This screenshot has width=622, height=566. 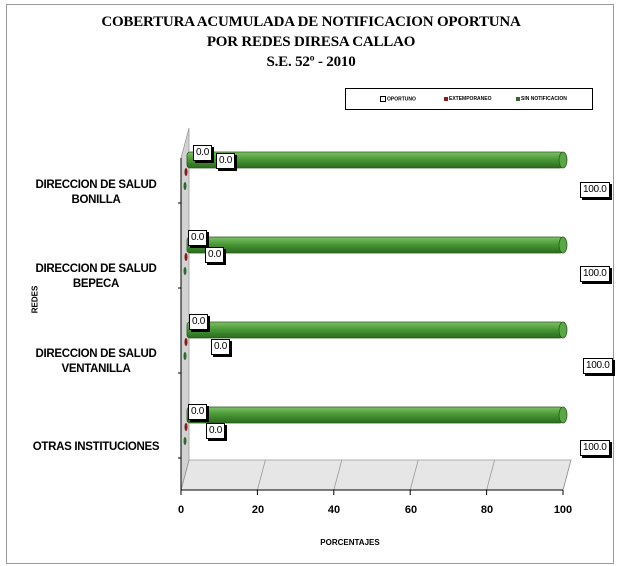 What do you see at coordinates (96, 200) in the screenshot?
I see `category-label-bonilla-line-2: BONILLA` at bounding box center [96, 200].